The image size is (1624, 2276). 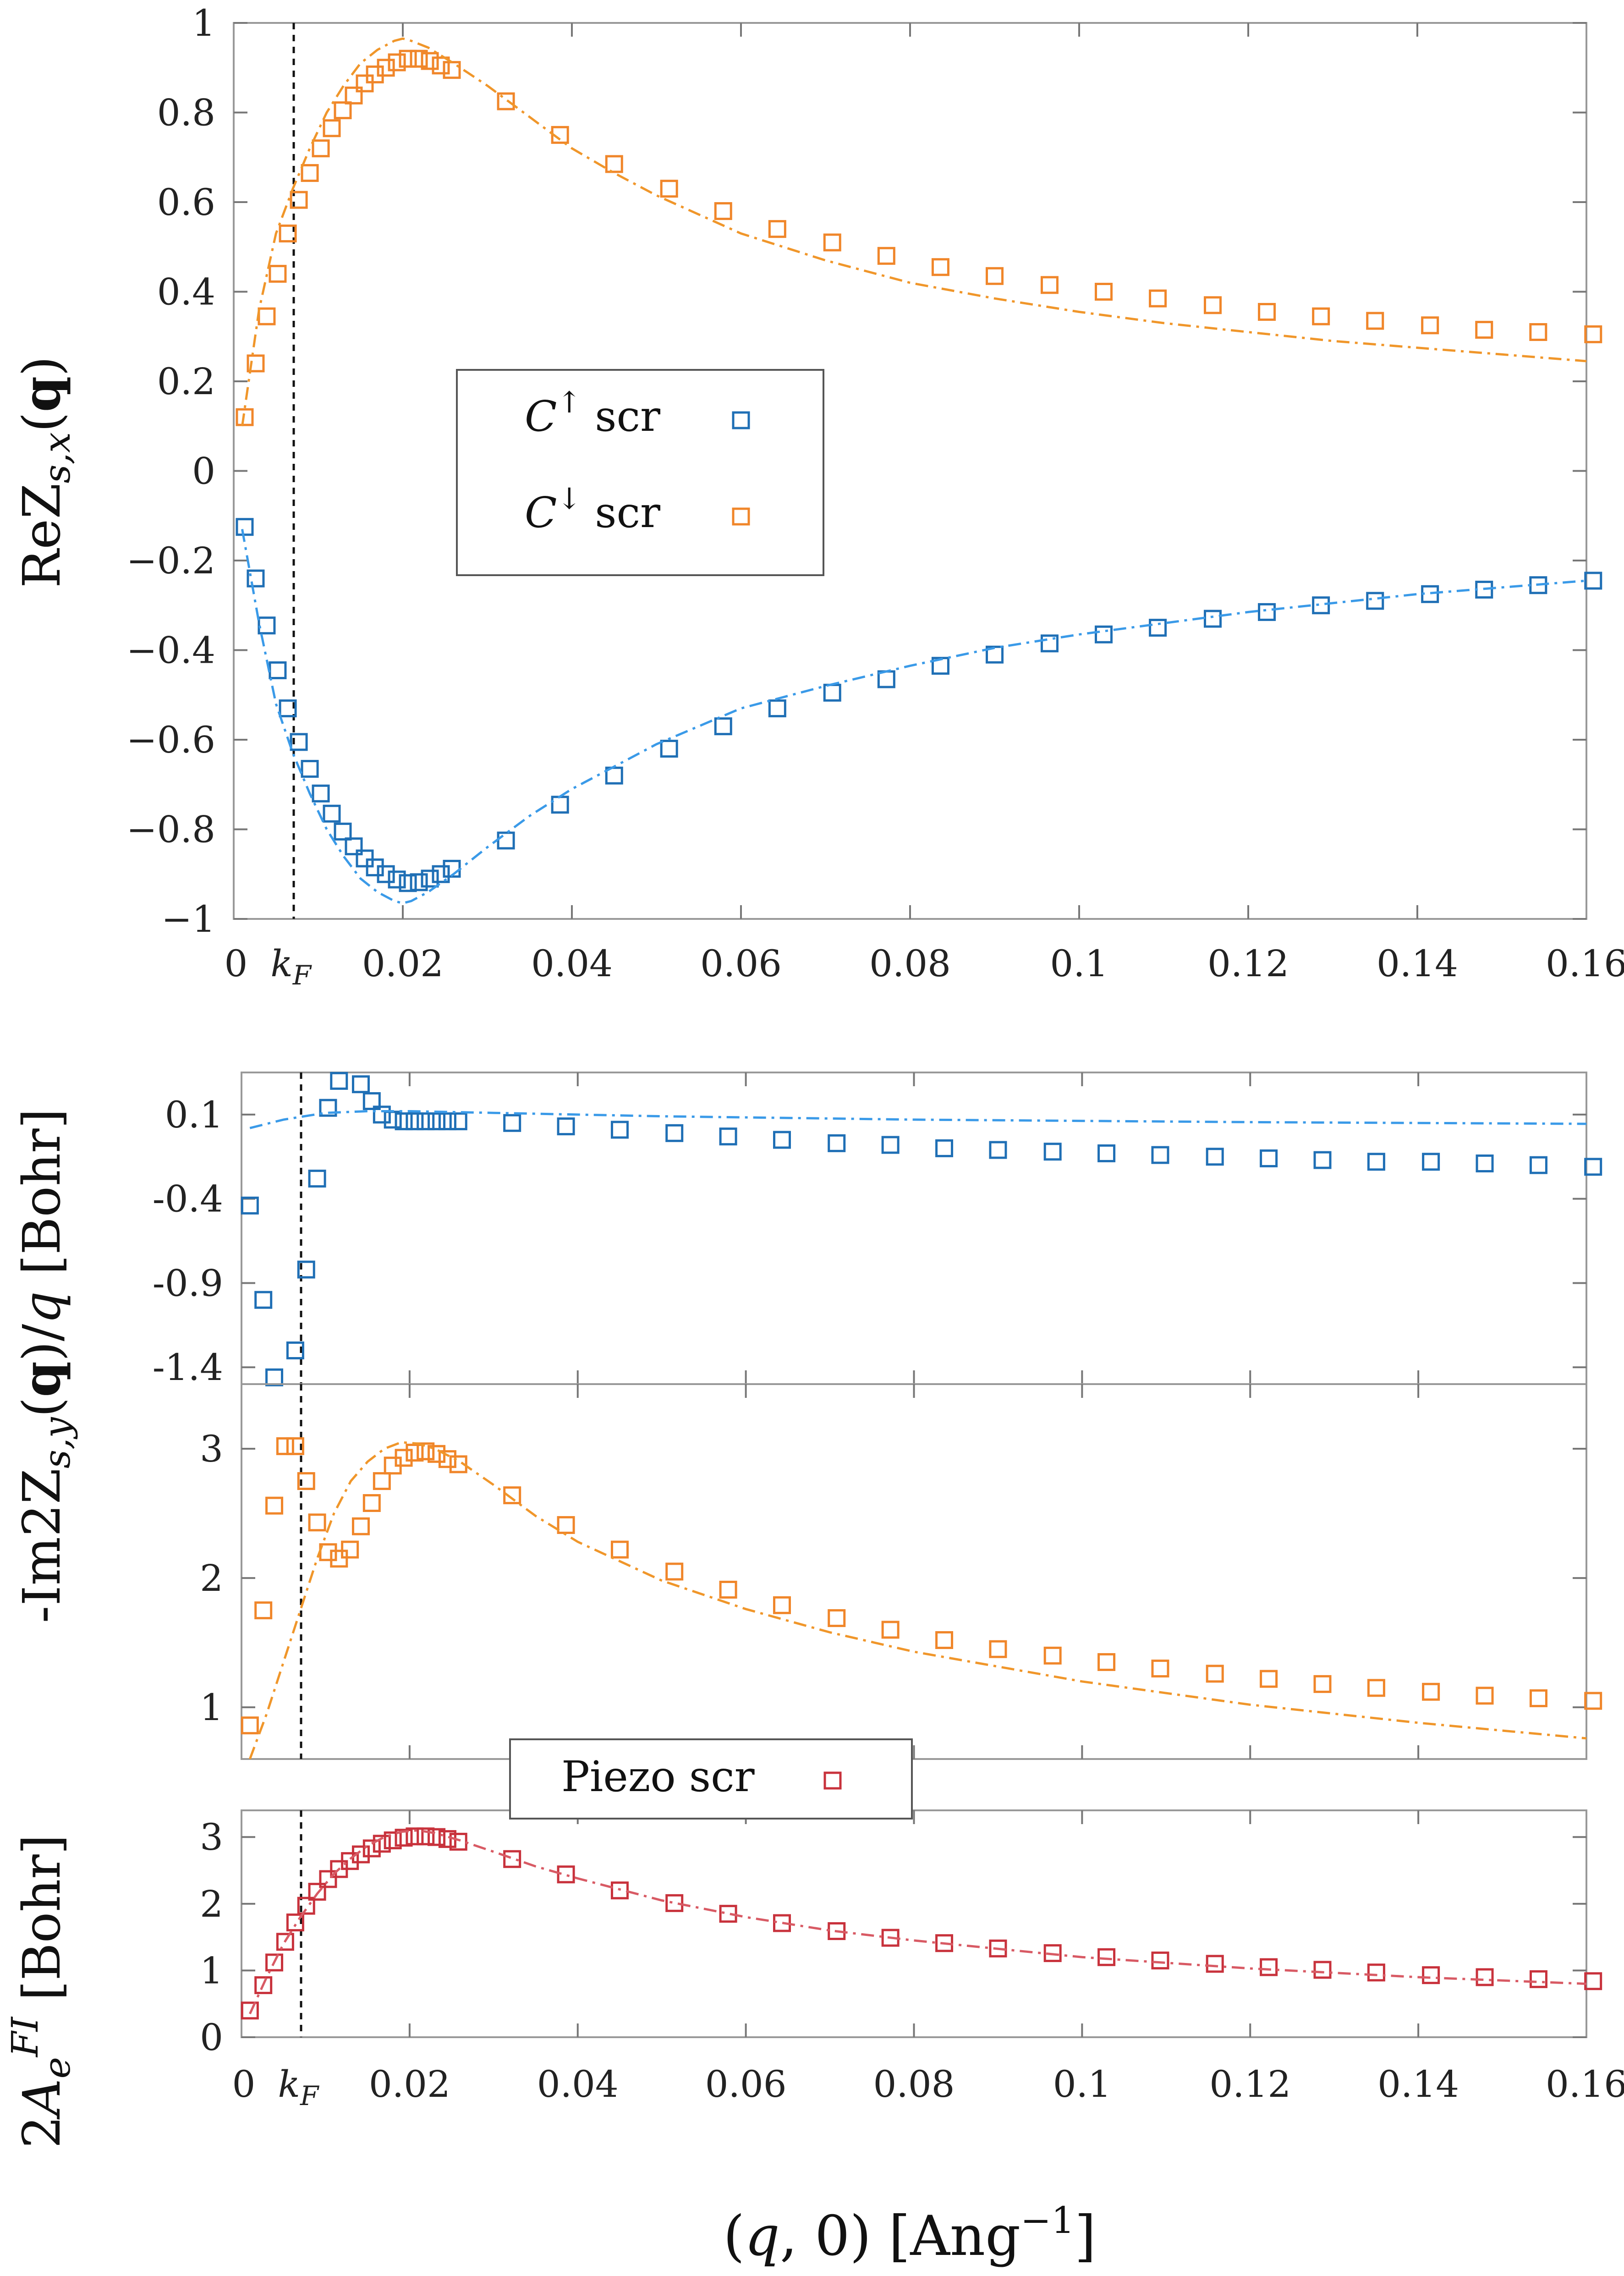 I want to click on legend-piezo-label: Piezo scr, so click(x=658, y=1776).